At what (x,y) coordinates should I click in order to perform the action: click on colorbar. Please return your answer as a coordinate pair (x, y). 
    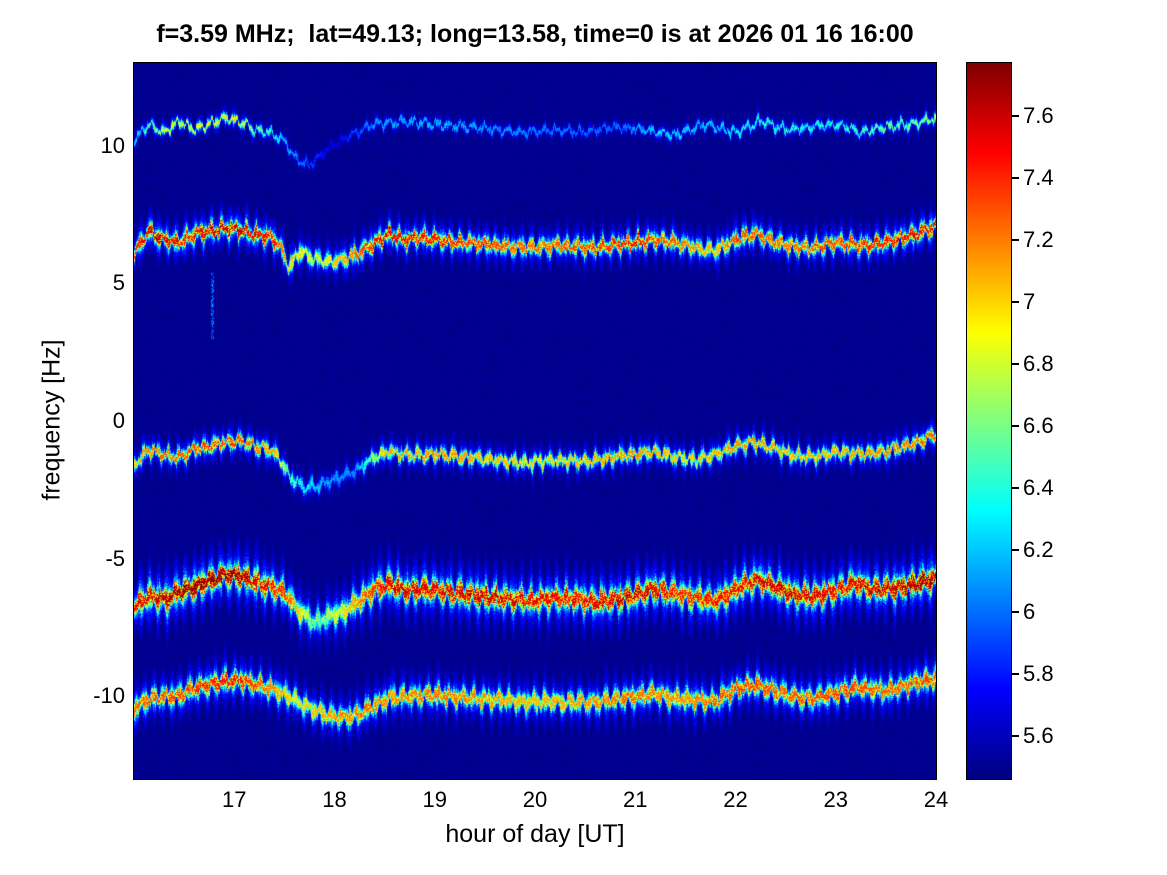
    Looking at the image, I should click on (989, 421).